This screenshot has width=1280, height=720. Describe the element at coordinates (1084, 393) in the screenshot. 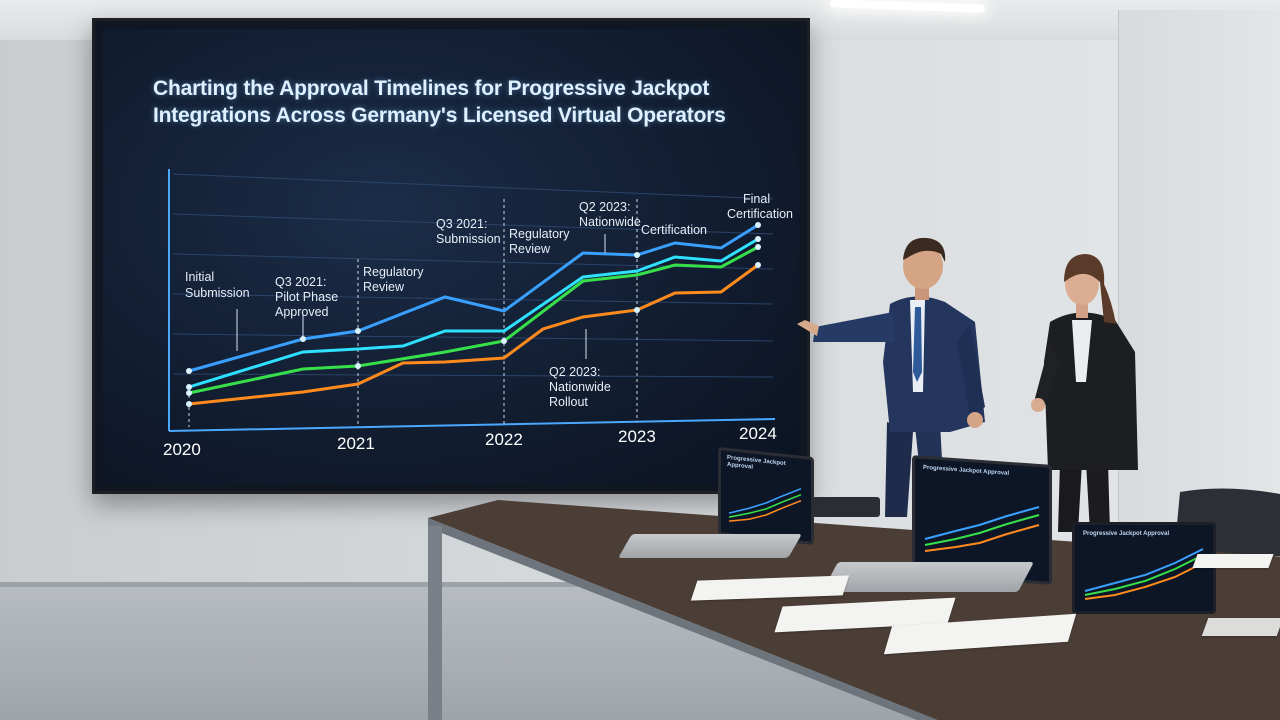

I see `presenter-woman` at that location.